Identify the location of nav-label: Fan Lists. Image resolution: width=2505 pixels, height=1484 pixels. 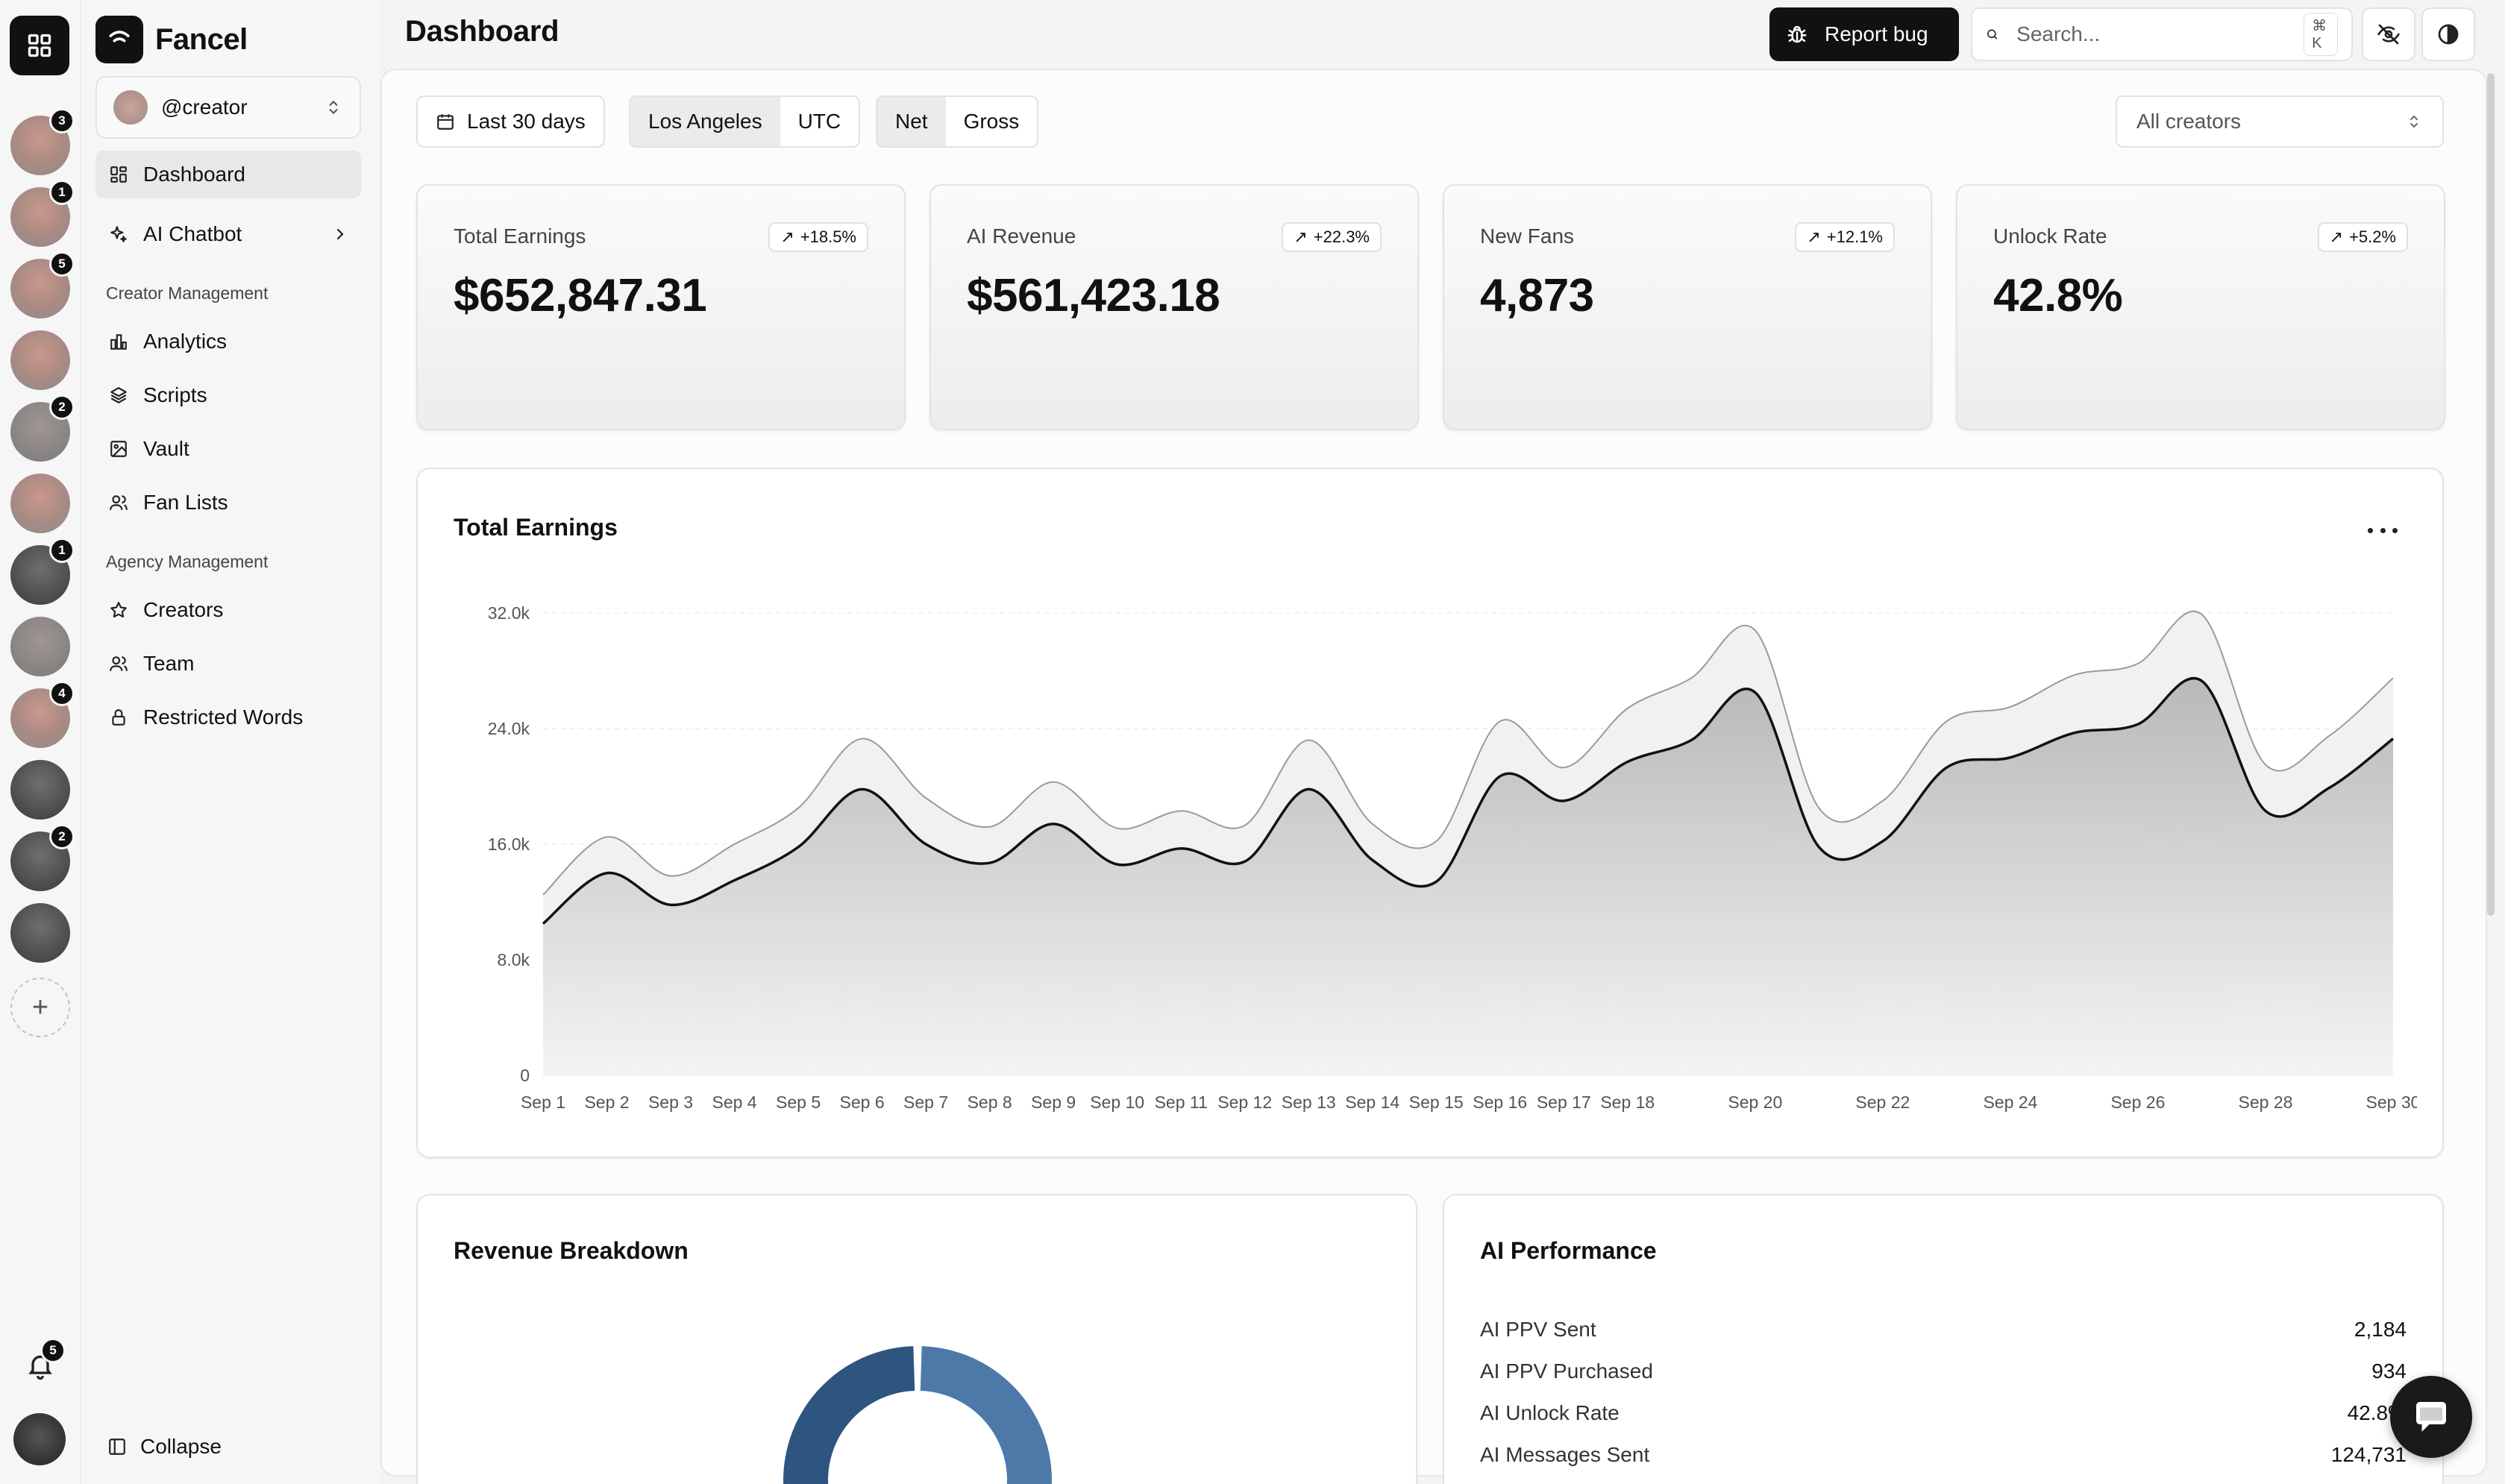
(185, 503).